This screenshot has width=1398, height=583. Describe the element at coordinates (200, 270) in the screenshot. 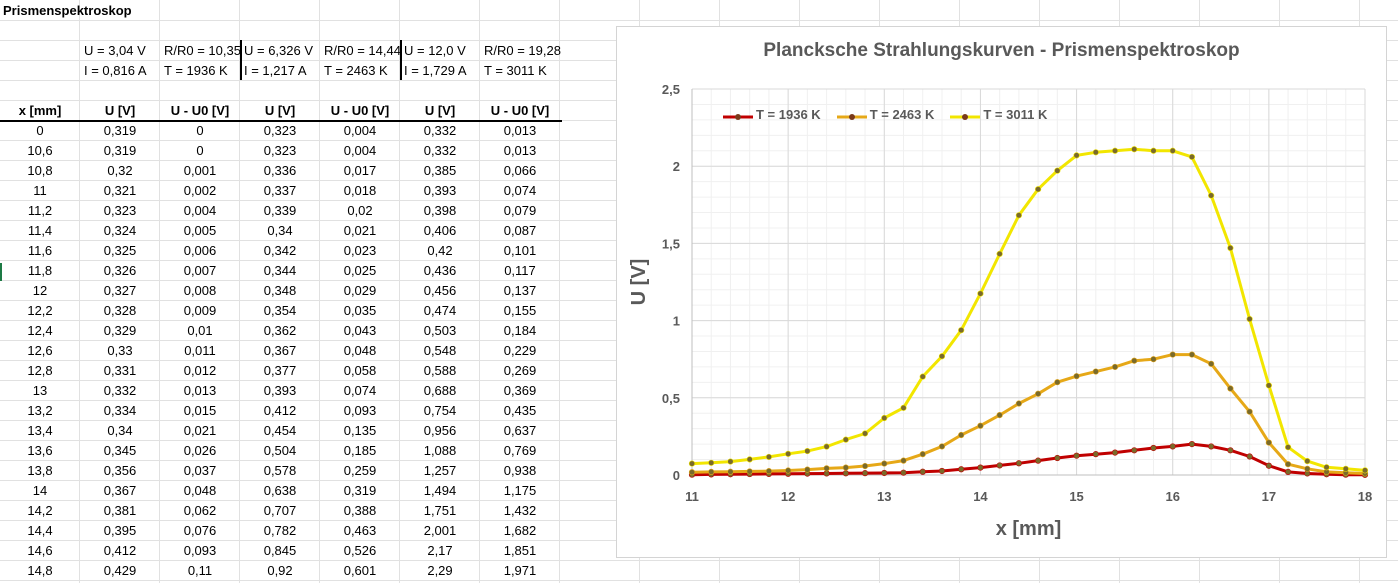

I see `table-cell: 0,007` at that location.